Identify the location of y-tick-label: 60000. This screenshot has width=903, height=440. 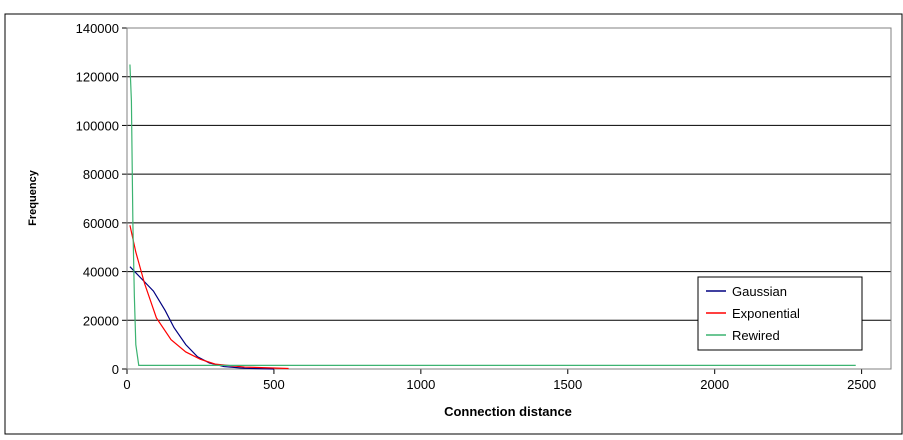
(101, 223).